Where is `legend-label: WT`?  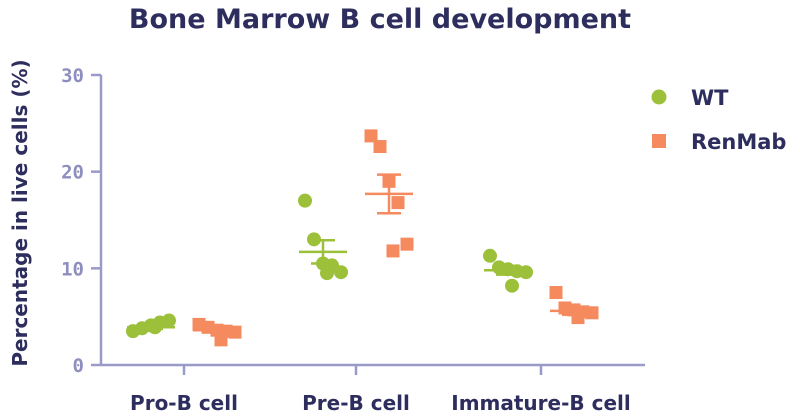
legend-label: WT is located at coordinates (710, 98).